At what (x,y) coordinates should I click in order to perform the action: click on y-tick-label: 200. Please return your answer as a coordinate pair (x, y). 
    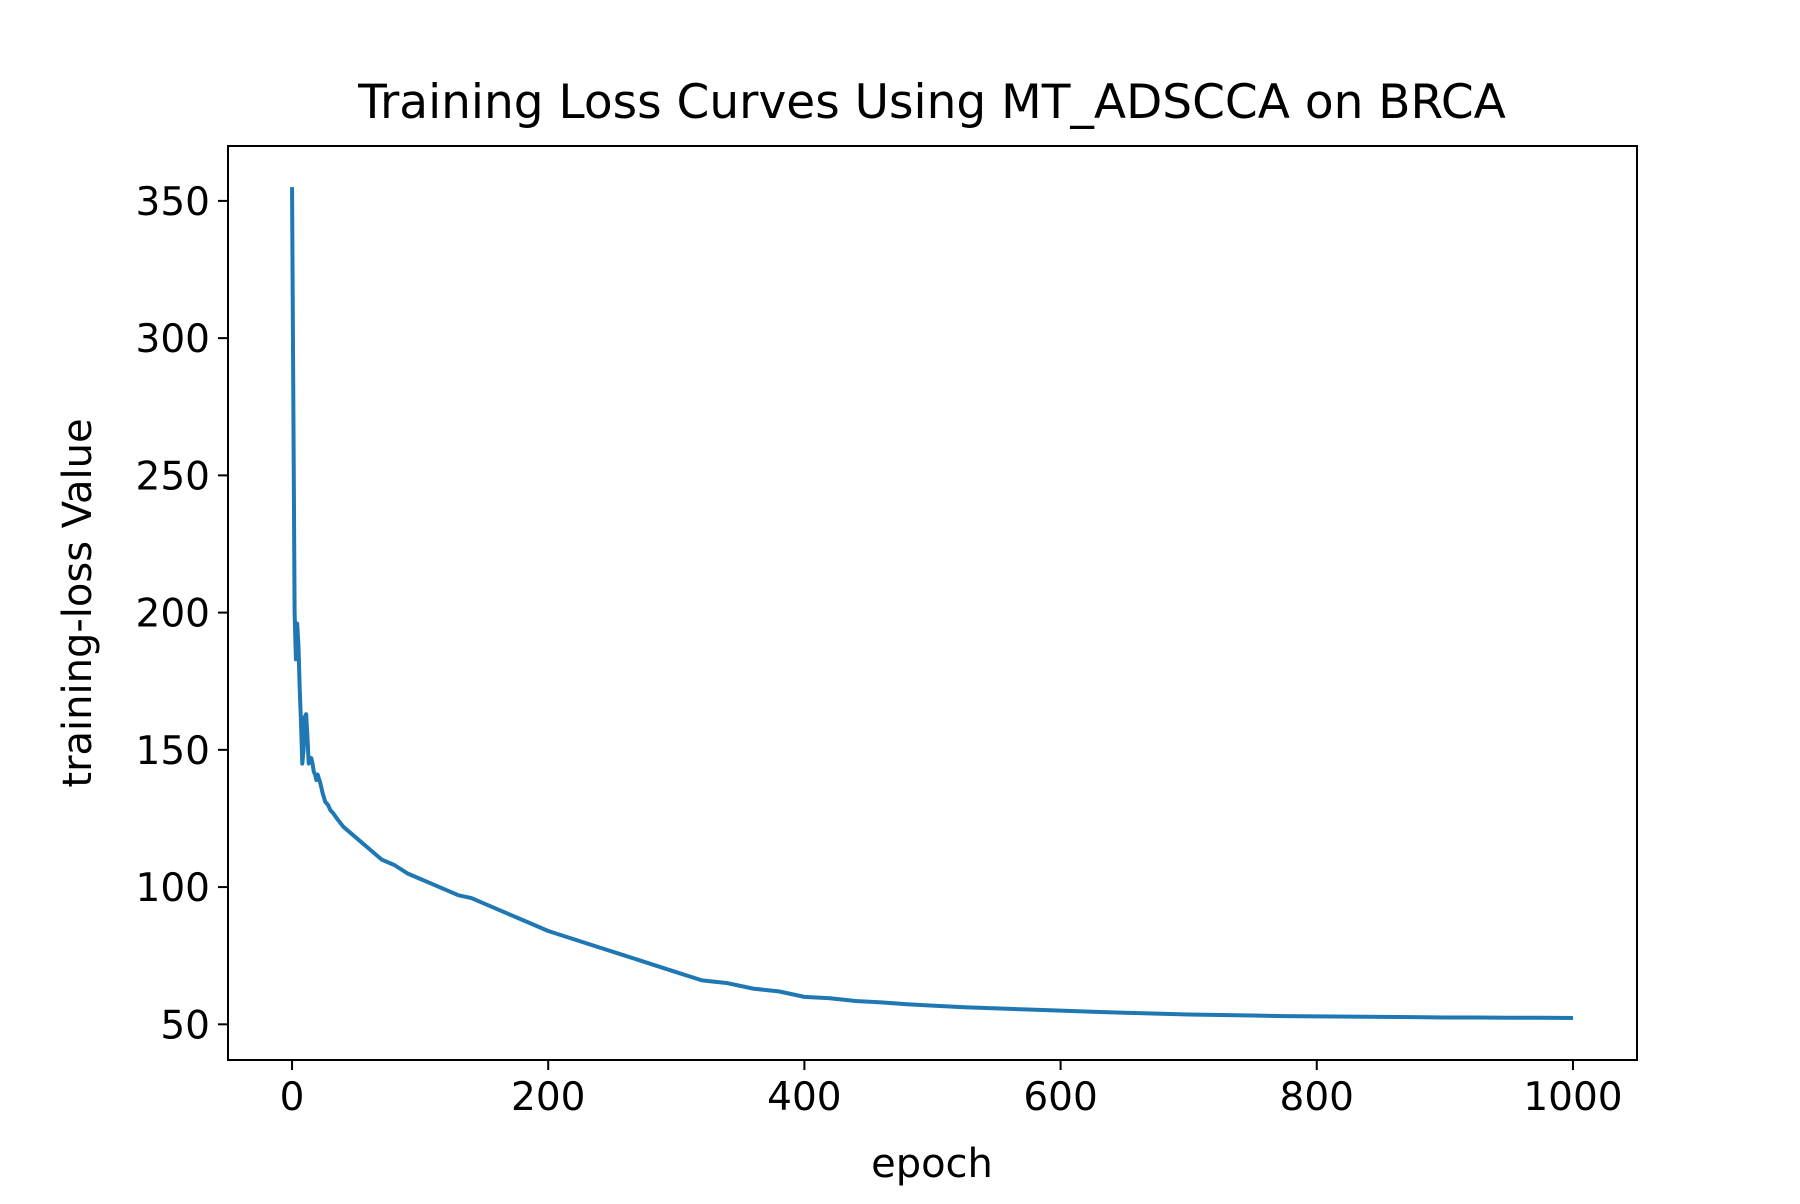
    Looking at the image, I should click on (173, 614).